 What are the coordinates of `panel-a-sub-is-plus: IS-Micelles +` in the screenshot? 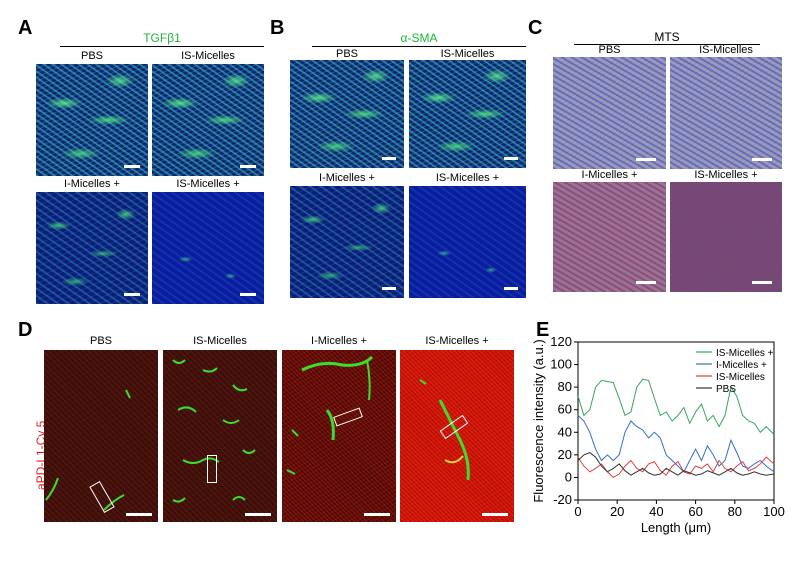 It's located at (208, 184).